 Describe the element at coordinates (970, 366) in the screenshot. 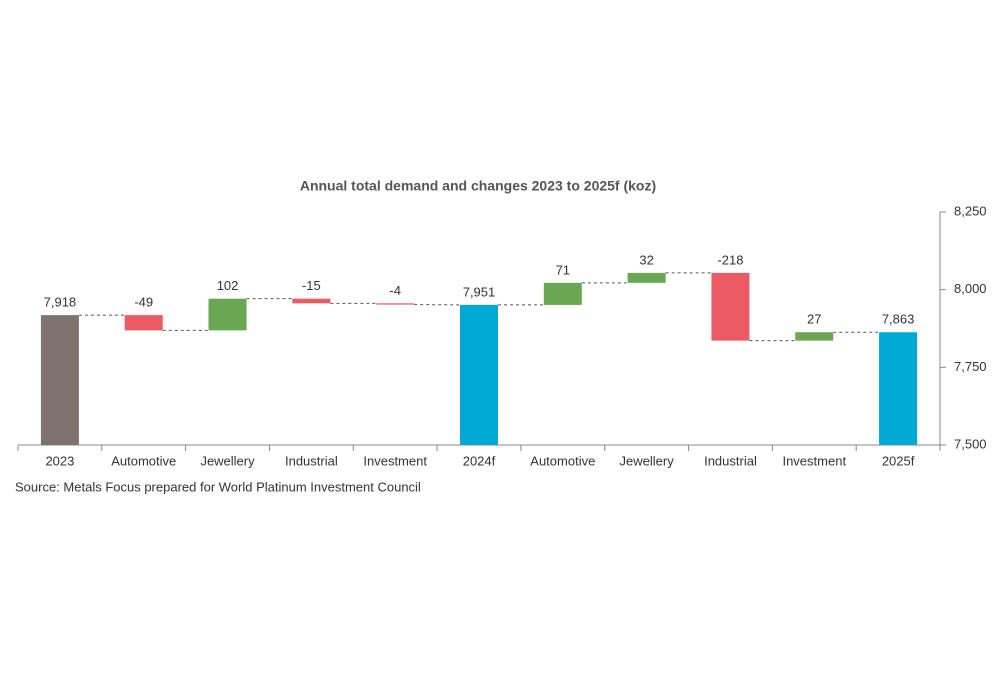

I see `y-tick-label: 7,750` at that location.